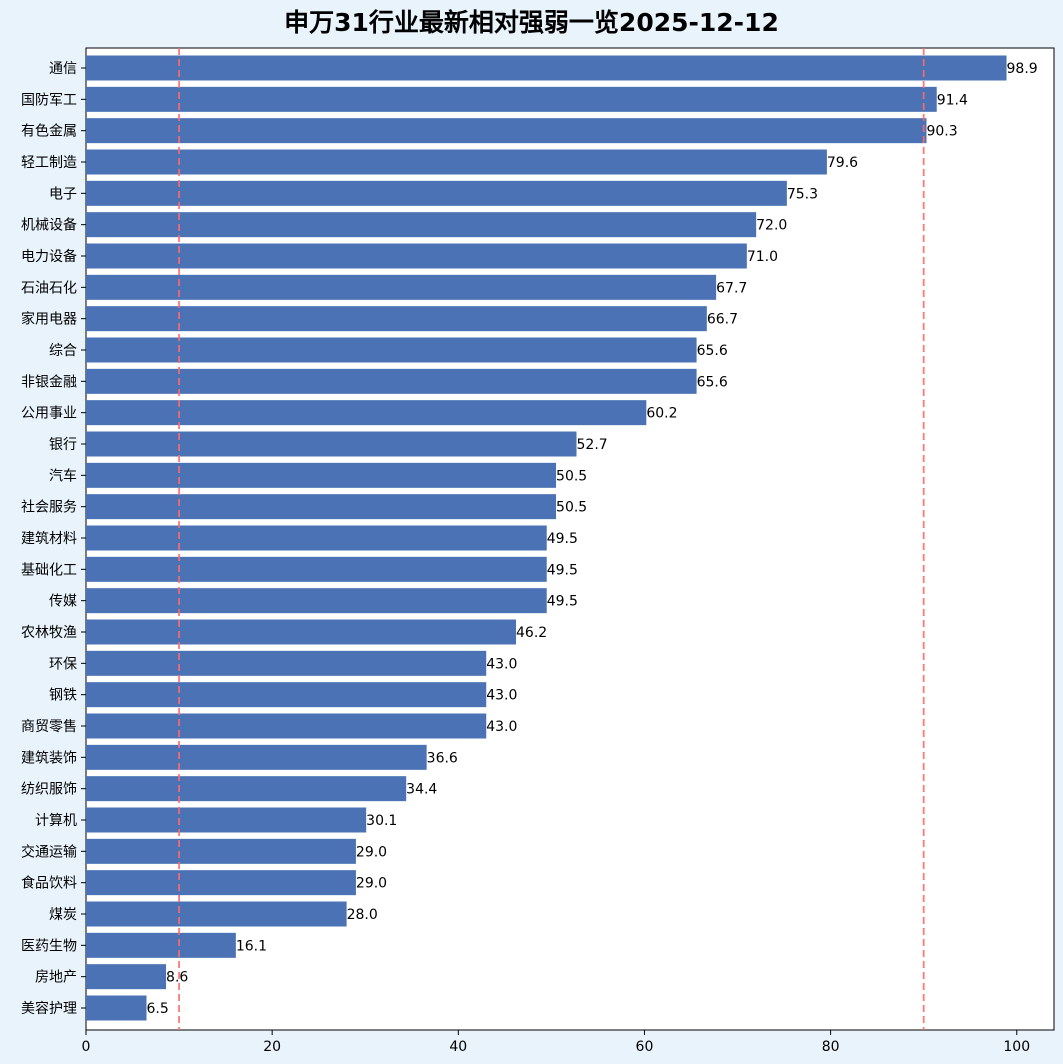 The image size is (1063, 1064). What do you see at coordinates (396, 319) in the screenshot?
I see `bar-家用电器` at bounding box center [396, 319].